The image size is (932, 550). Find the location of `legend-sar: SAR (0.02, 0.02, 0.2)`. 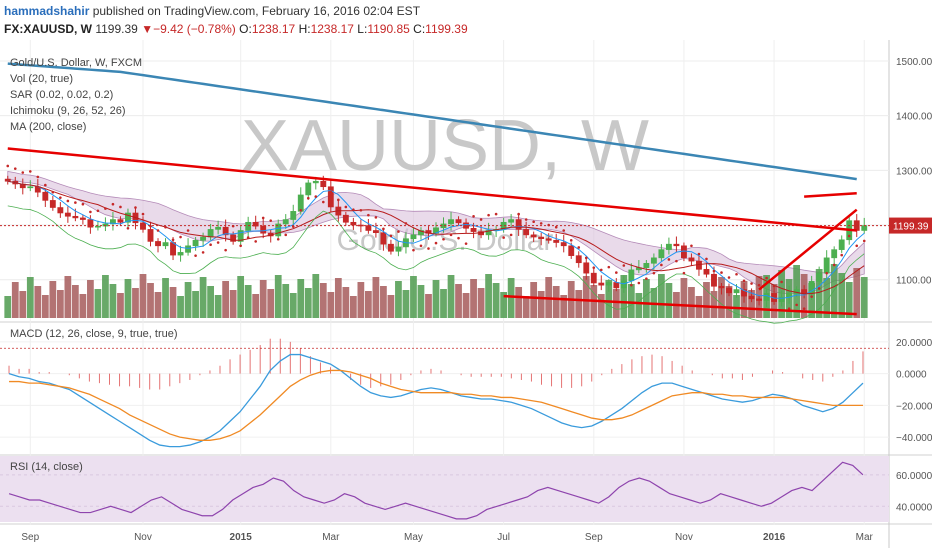

legend-sar: SAR (0.02, 0.02, 0.2) is located at coordinates (61, 95).